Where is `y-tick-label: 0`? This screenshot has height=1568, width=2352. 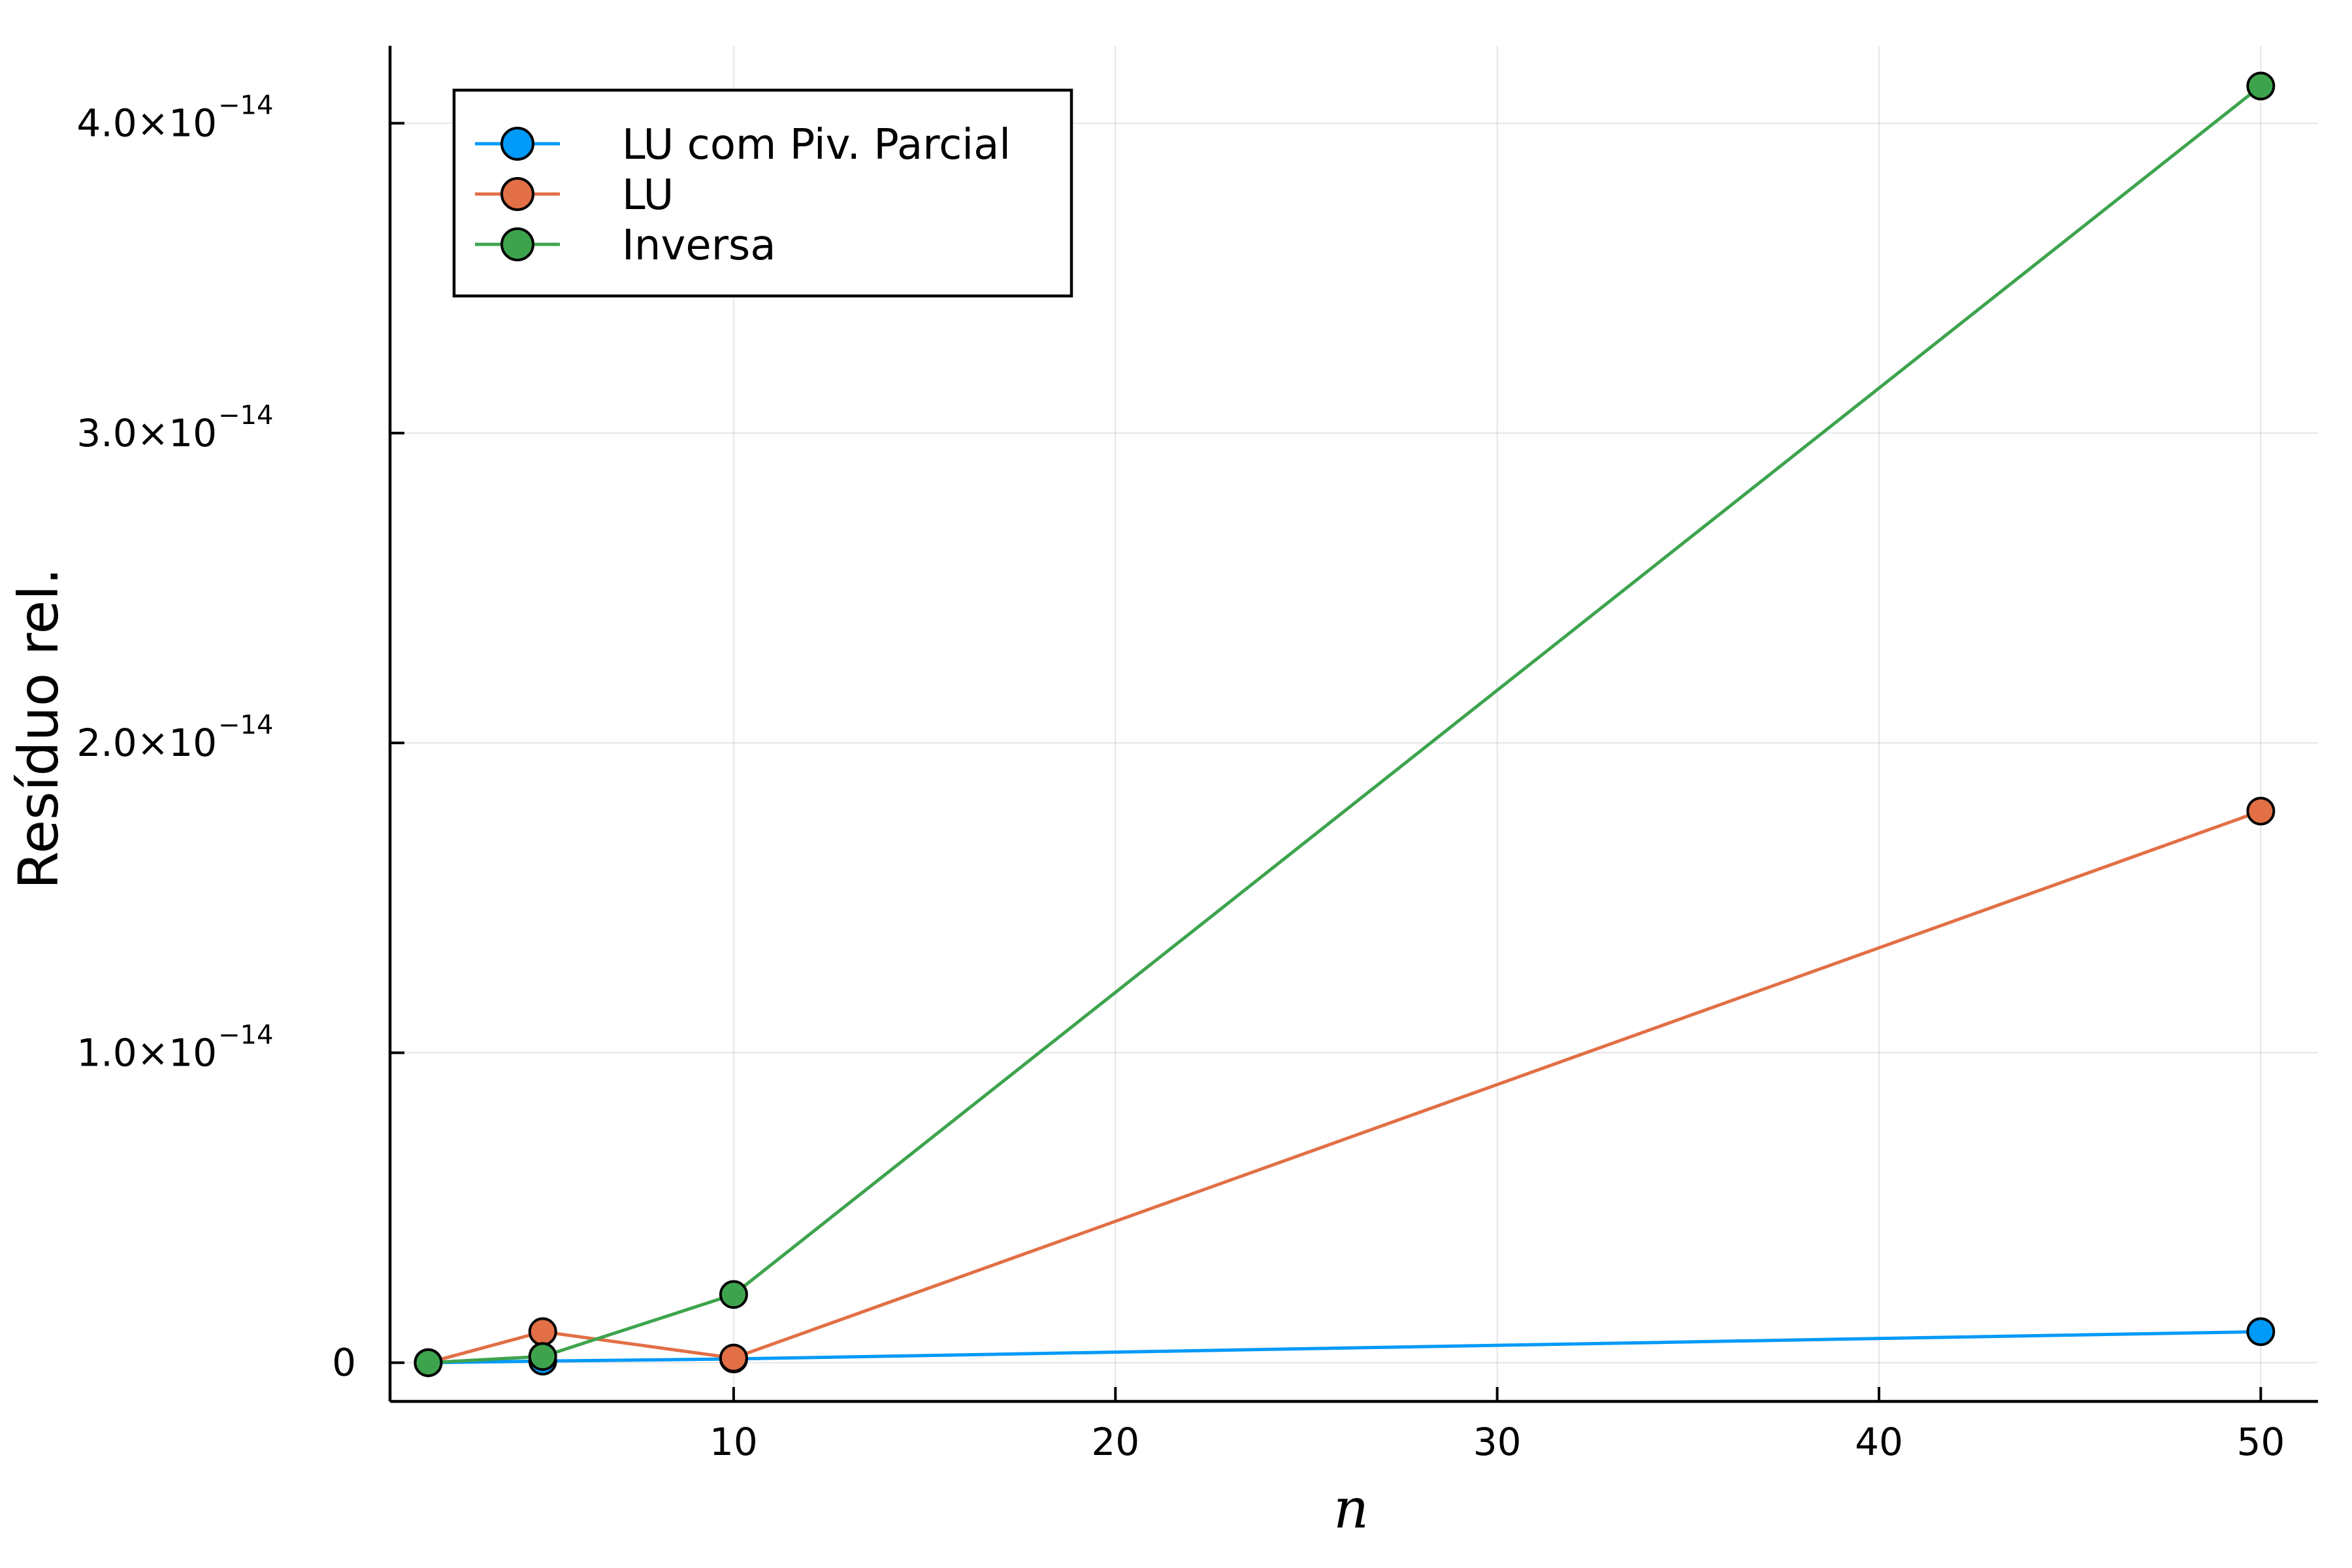
y-tick-label: 0 is located at coordinates (344, 1363).